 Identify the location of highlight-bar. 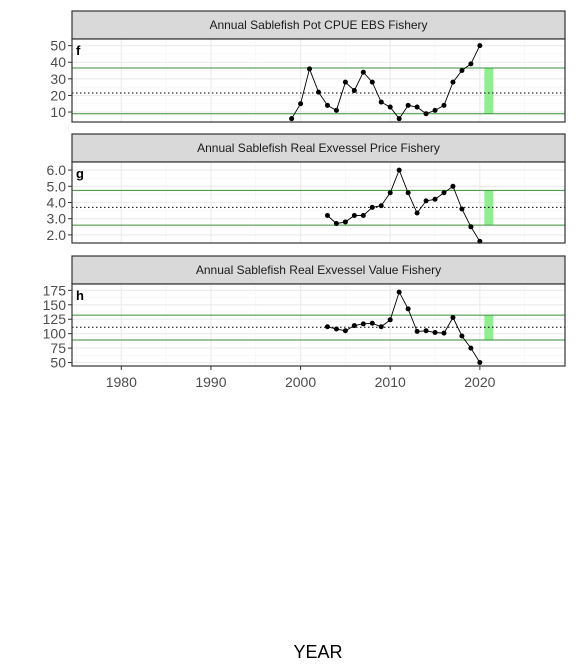
(489, 91).